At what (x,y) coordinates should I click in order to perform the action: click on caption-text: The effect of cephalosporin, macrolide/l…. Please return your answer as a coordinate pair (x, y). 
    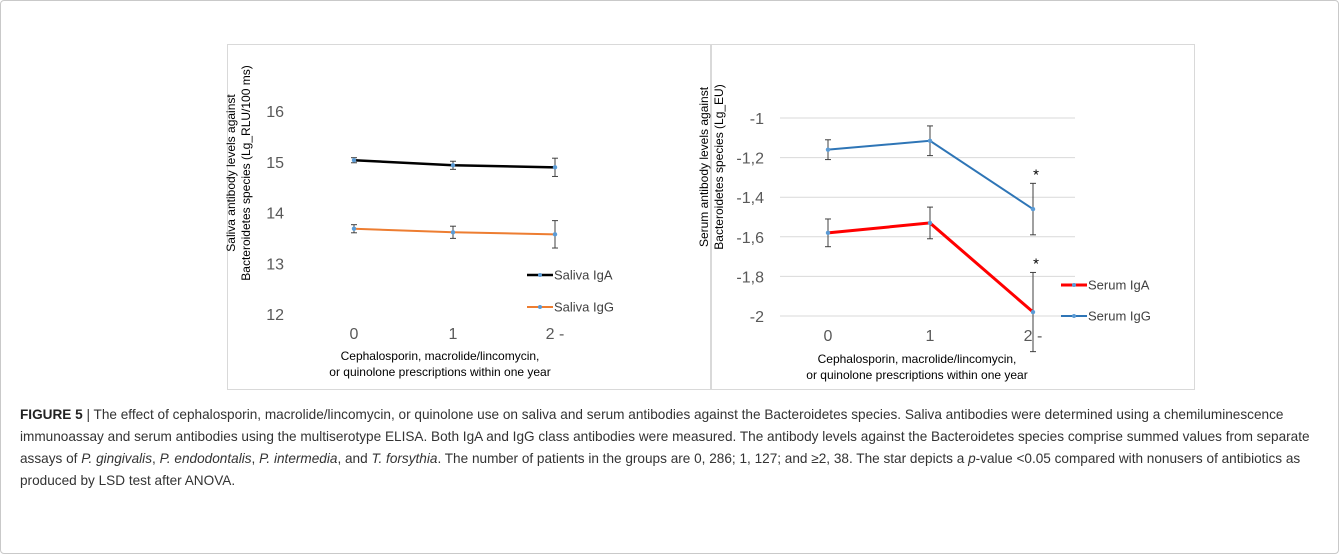
    Looking at the image, I should click on (665, 436).